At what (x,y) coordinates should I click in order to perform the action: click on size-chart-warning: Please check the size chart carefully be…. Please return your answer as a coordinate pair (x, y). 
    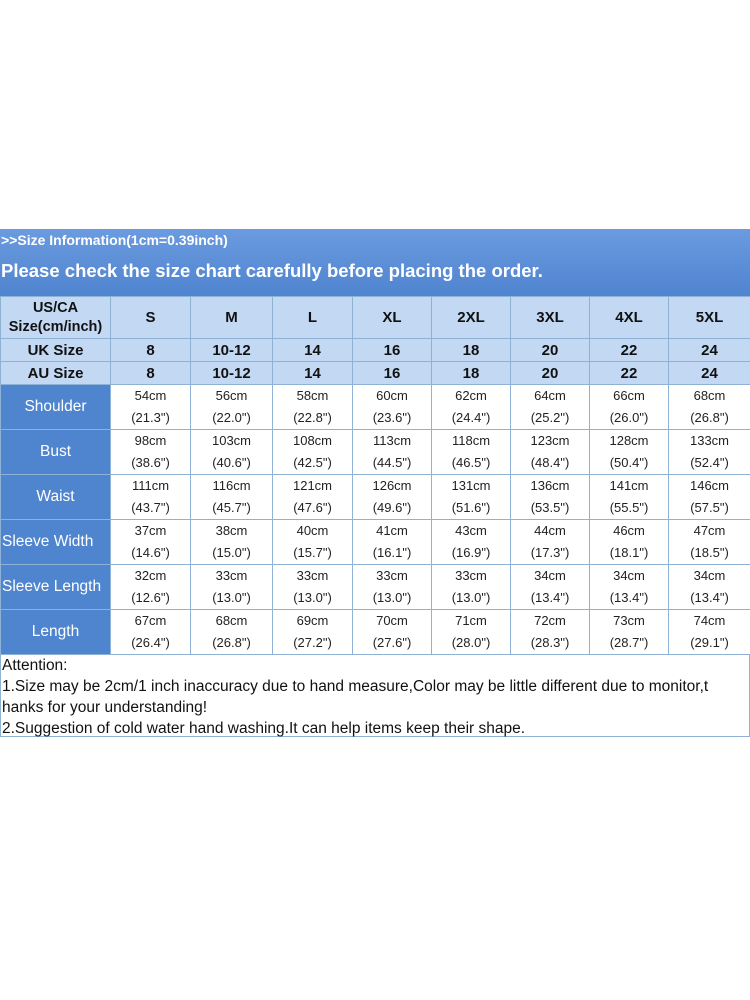
    Looking at the image, I should click on (272, 270).